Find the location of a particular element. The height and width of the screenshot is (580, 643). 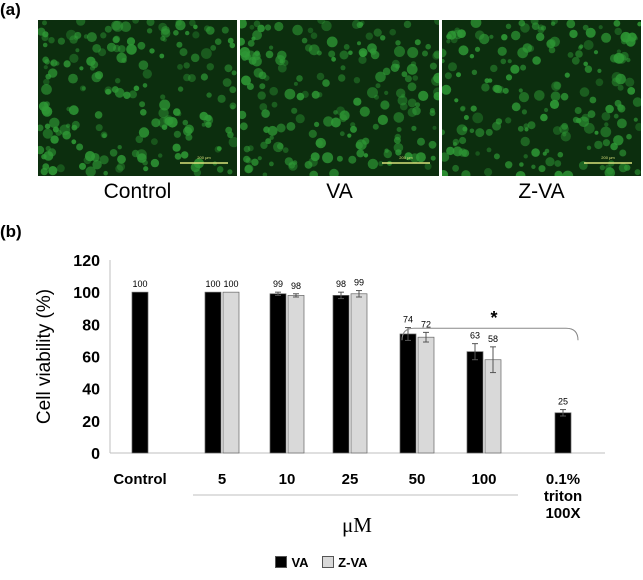

micrograph-va-image: 200 μm is located at coordinates (339, 98).